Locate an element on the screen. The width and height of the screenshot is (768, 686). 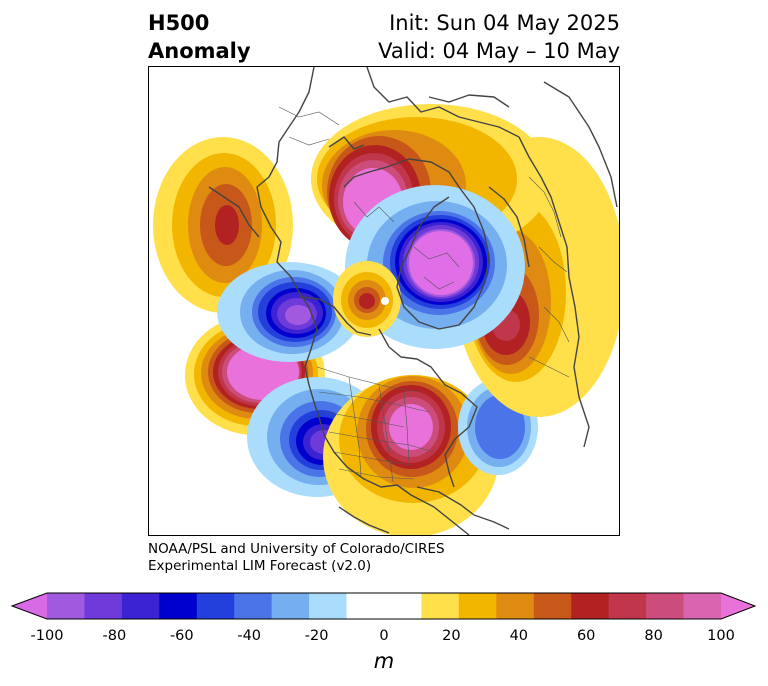
colorbar-outline is located at coordinates (383, 606).